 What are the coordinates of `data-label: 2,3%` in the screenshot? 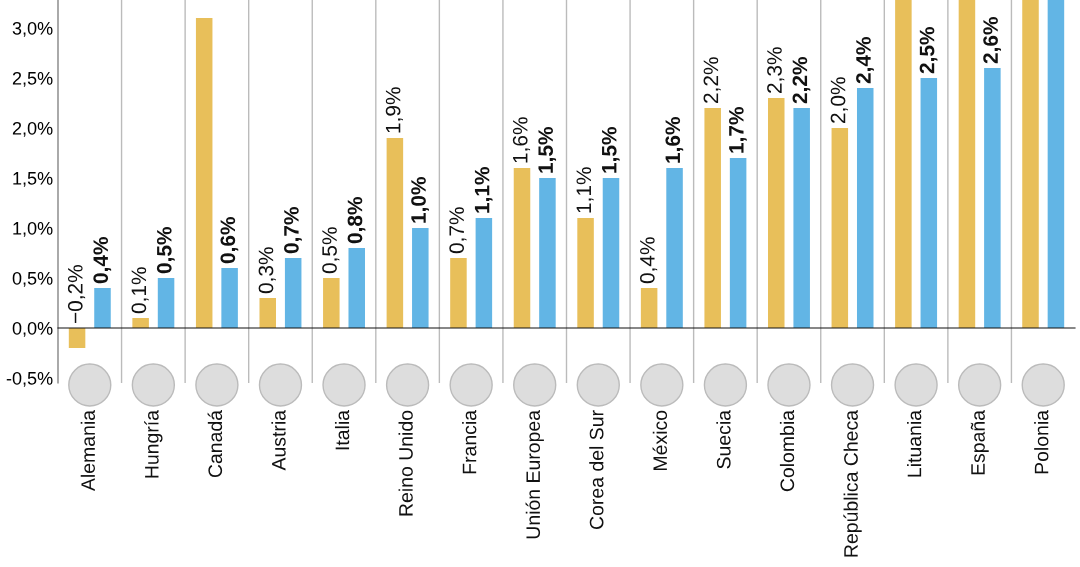 It's located at (776, 70).